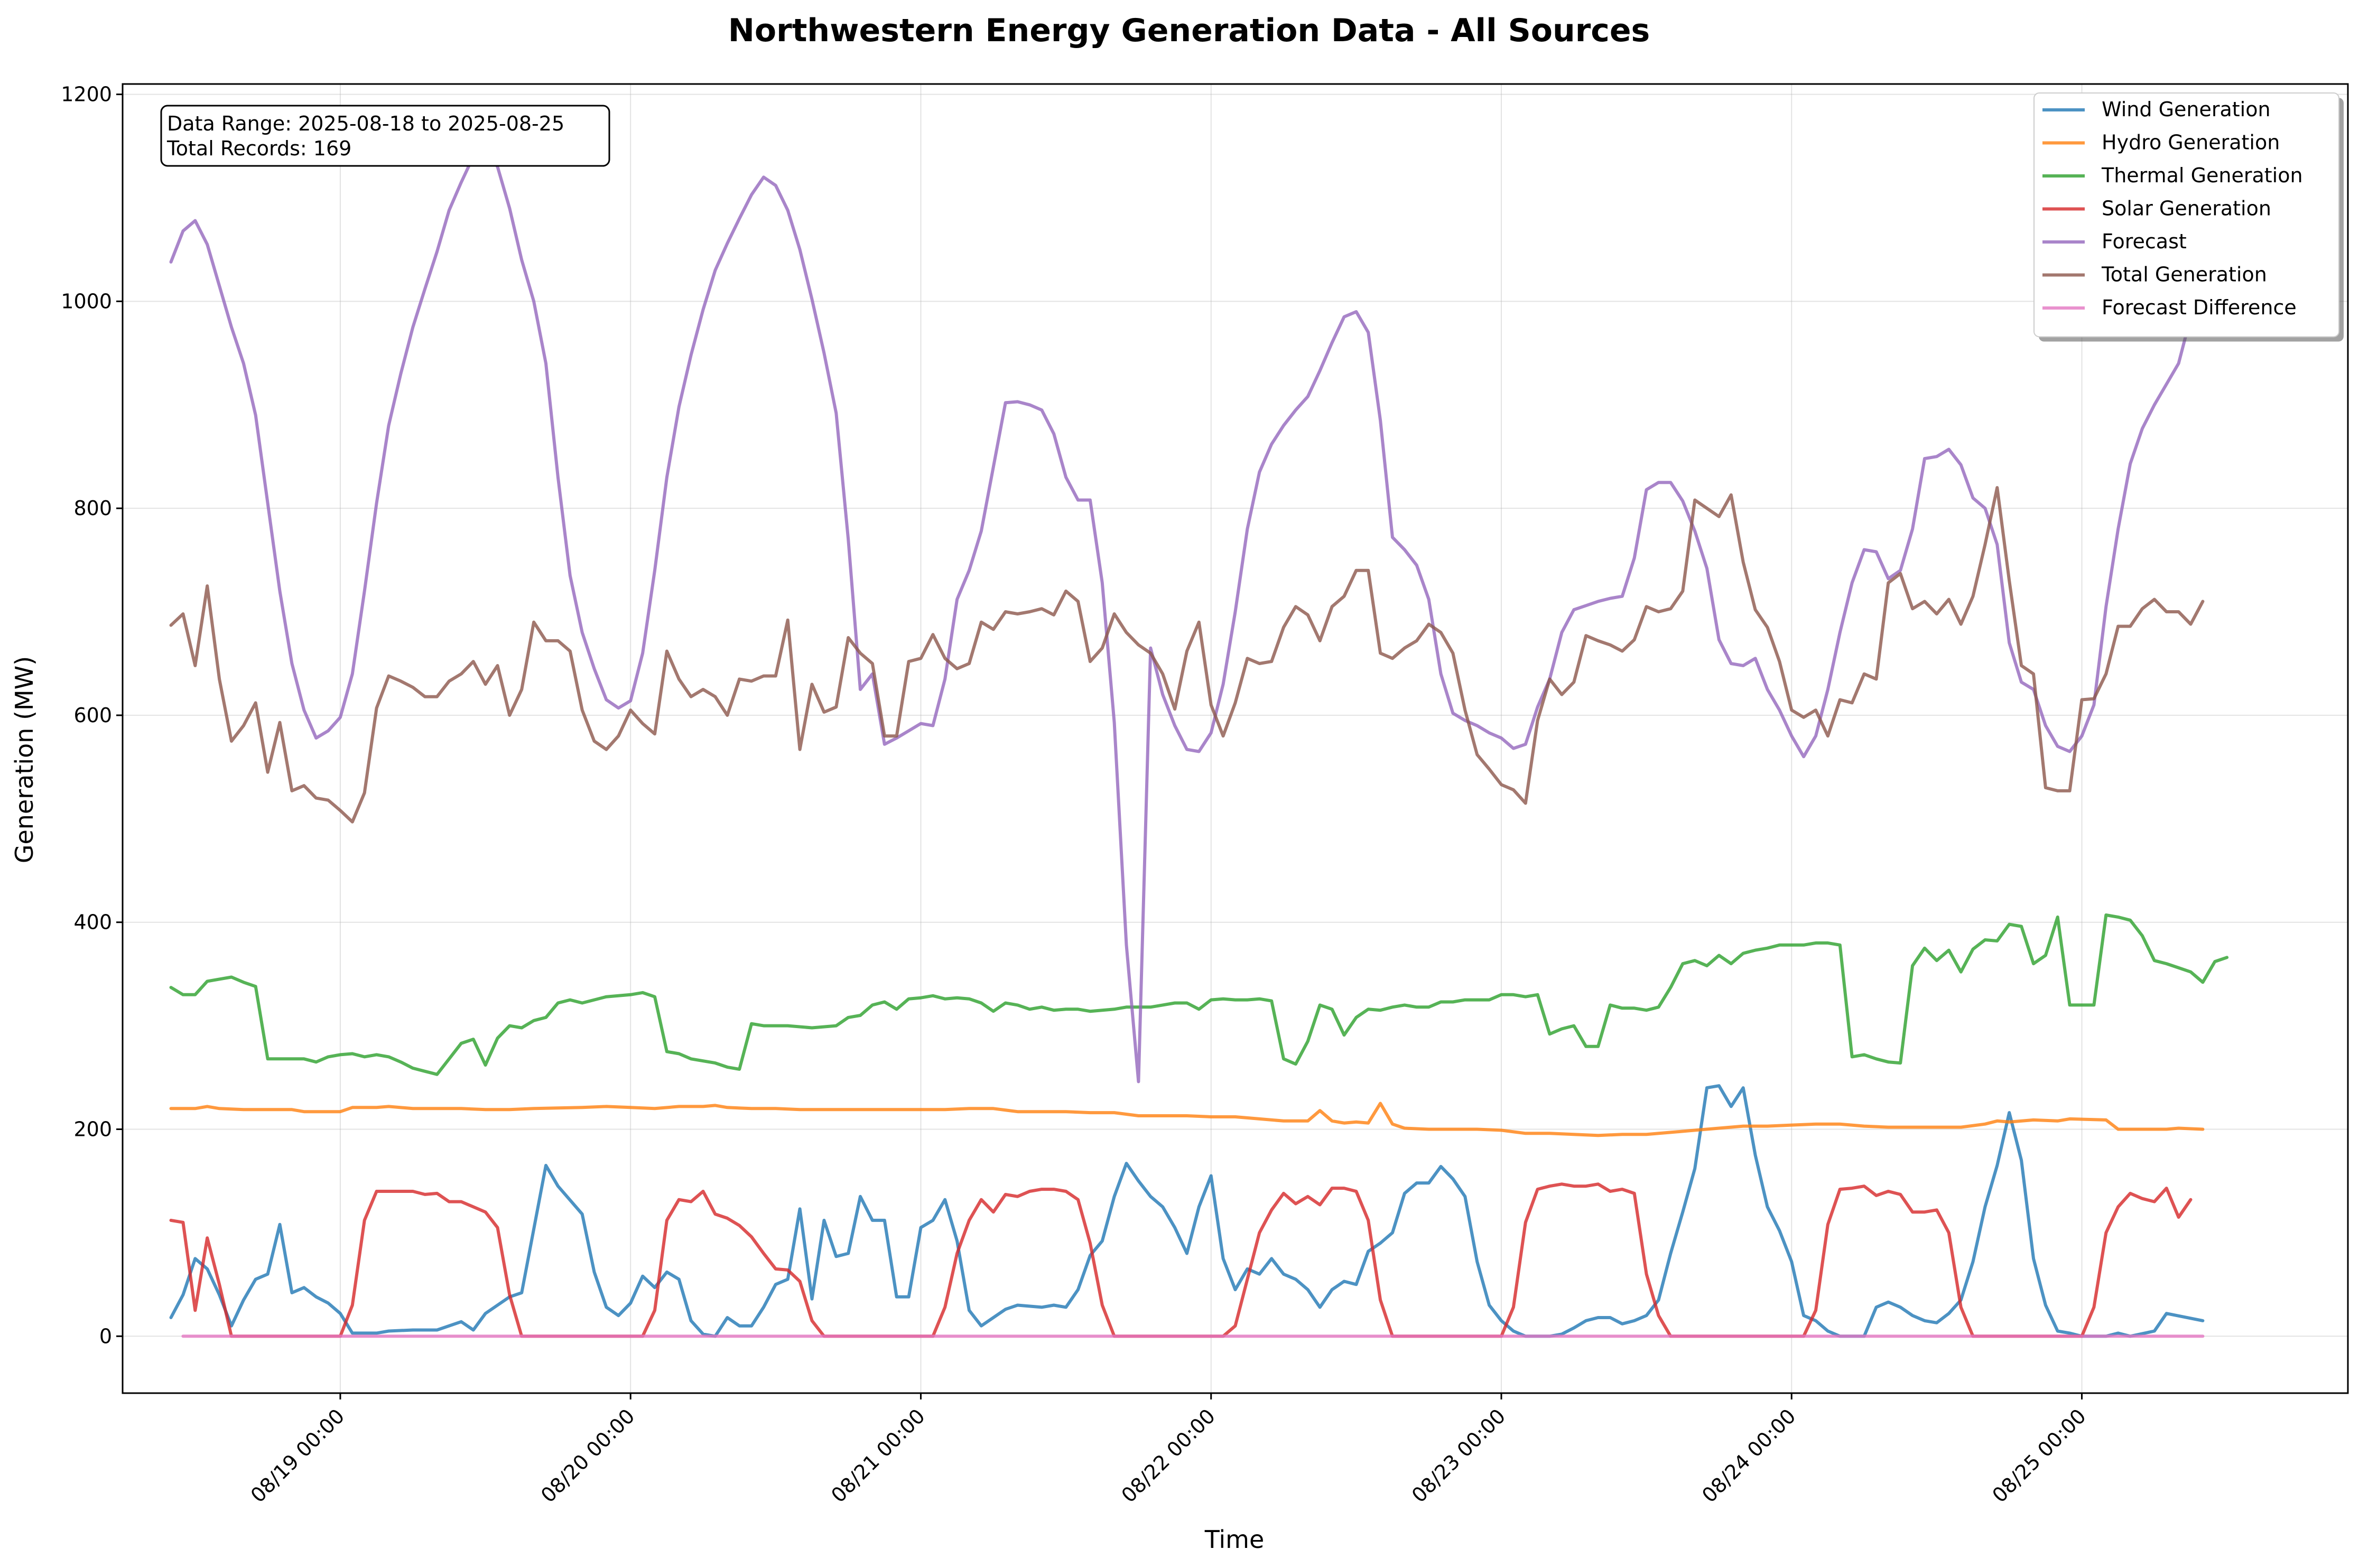 The width and height of the screenshot is (2359, 1568). Describe the element at coordinates (1234, 1539) in the screenshot. I see `x-axis-label: Time` at that location.